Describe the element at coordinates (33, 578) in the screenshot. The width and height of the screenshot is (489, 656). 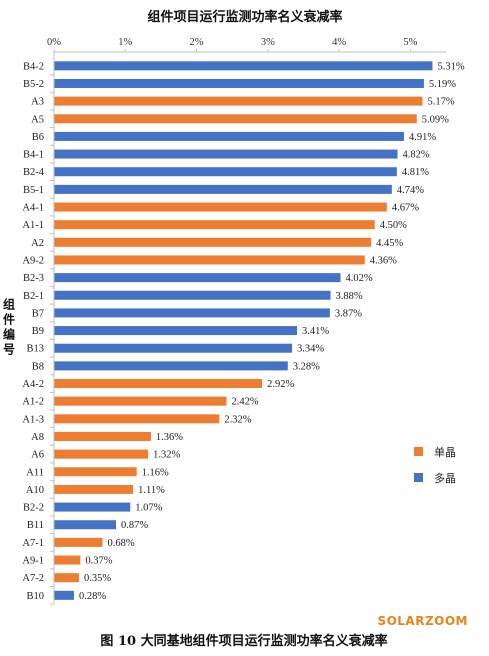
I see `category-label: A7-2` at that location.